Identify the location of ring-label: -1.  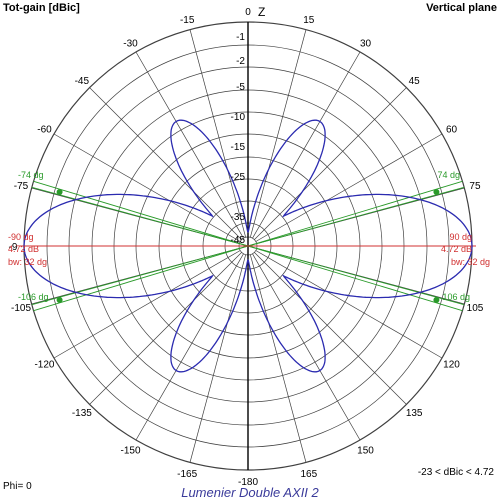
(240, 37).